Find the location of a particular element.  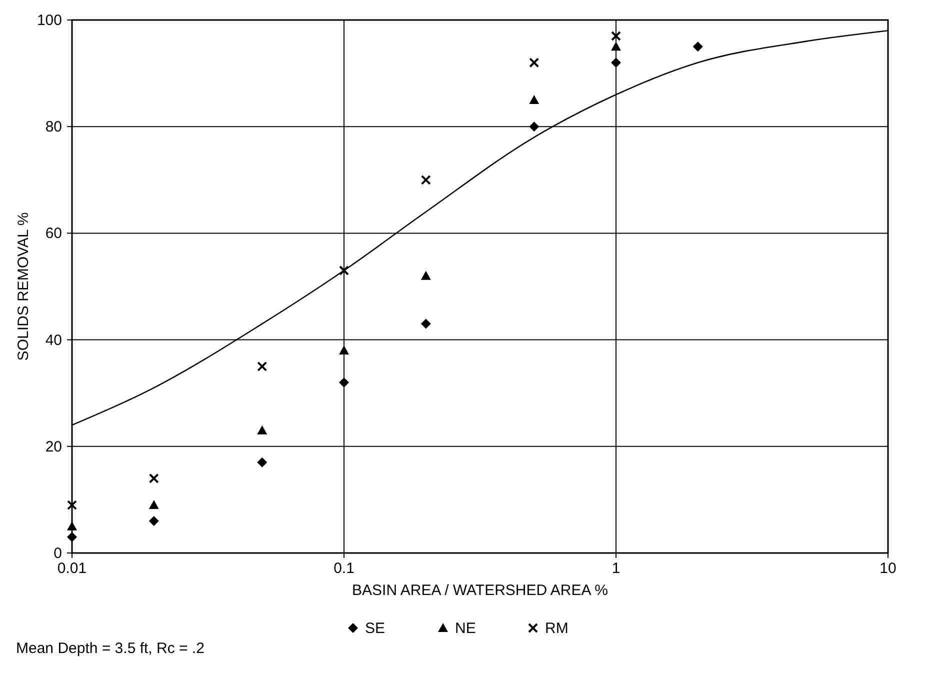

x-axis-title: BASIN AREA / WATERSHED AREA % is located at coordinates (480, 590).